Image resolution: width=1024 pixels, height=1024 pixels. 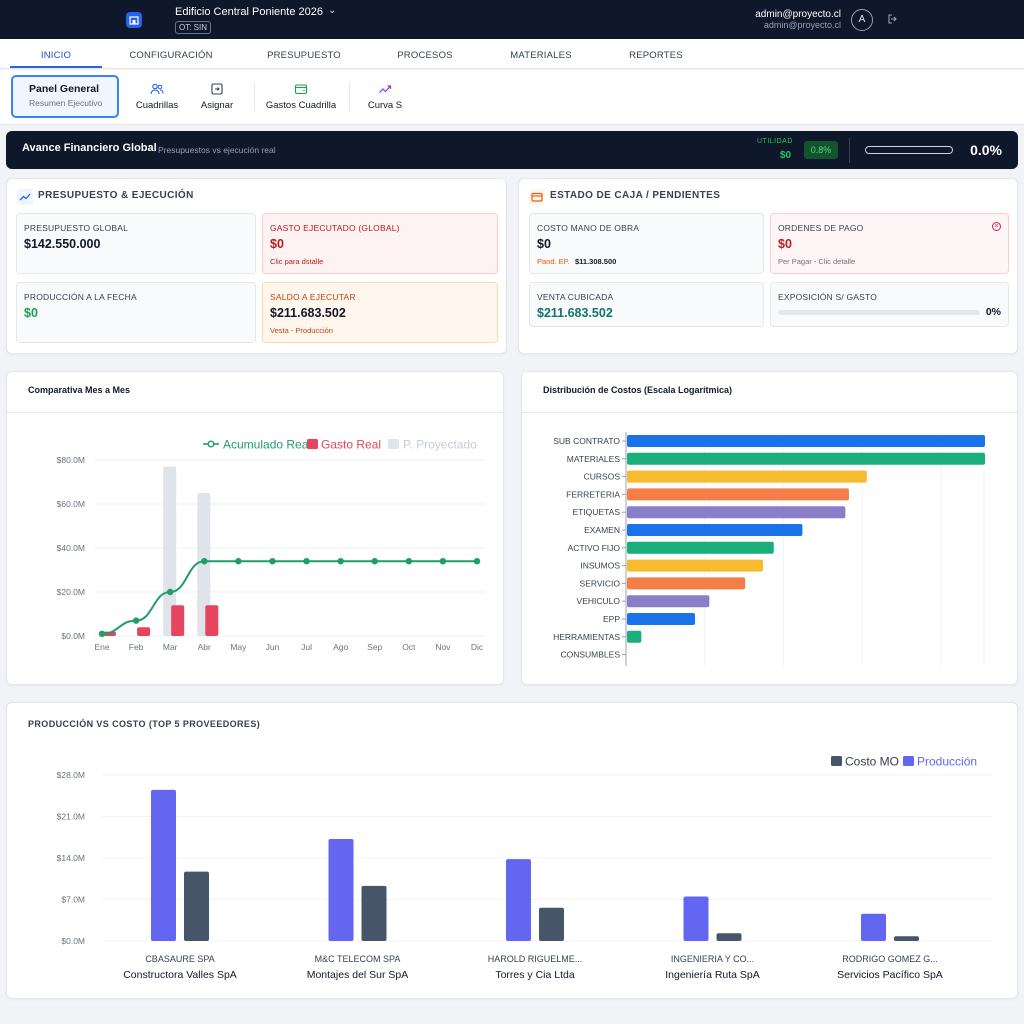 I want to click on kpi-label: GASTO EJECUTADO (GLOBAL), so click(x=335, y=228).